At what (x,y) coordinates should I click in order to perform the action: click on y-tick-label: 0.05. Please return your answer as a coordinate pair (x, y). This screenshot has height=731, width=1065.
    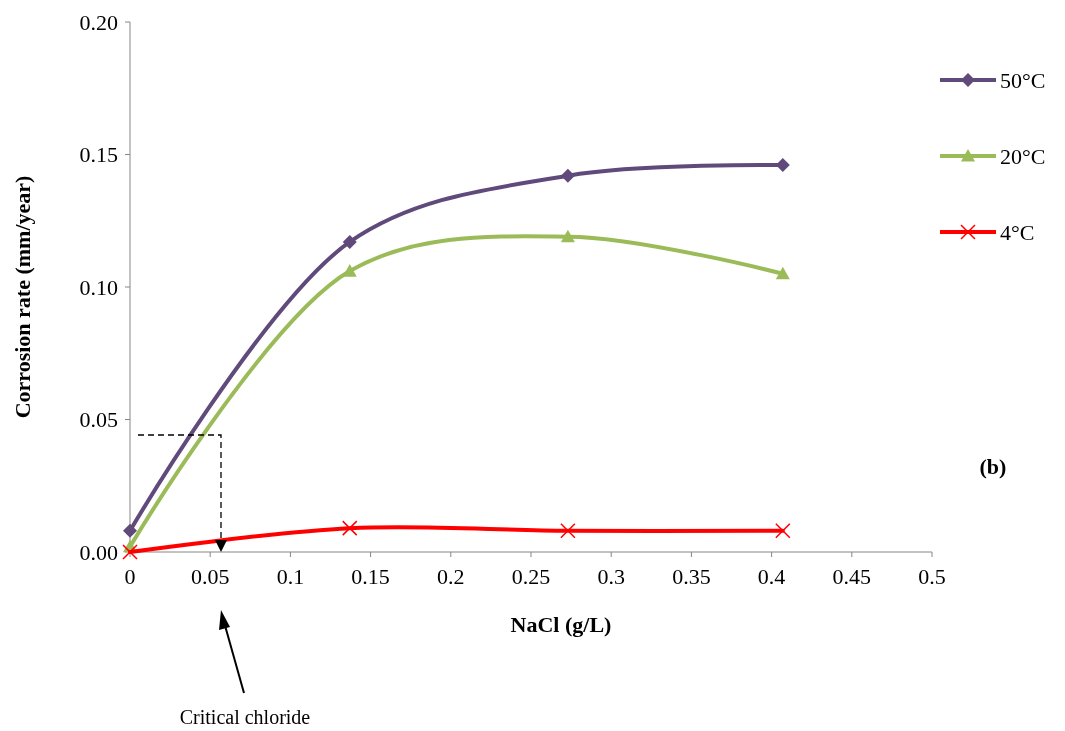
    Looking at the image, I should click on (98, 420).